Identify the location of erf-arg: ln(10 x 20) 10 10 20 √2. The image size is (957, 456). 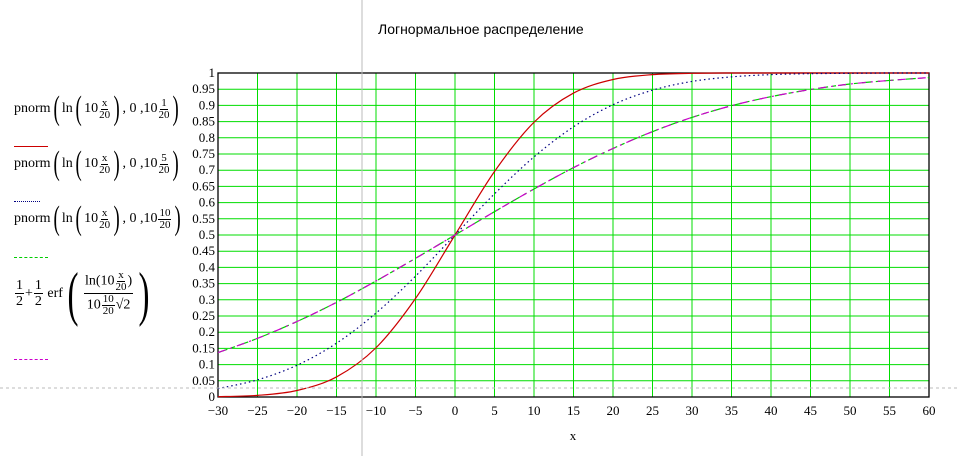
(108, 293).